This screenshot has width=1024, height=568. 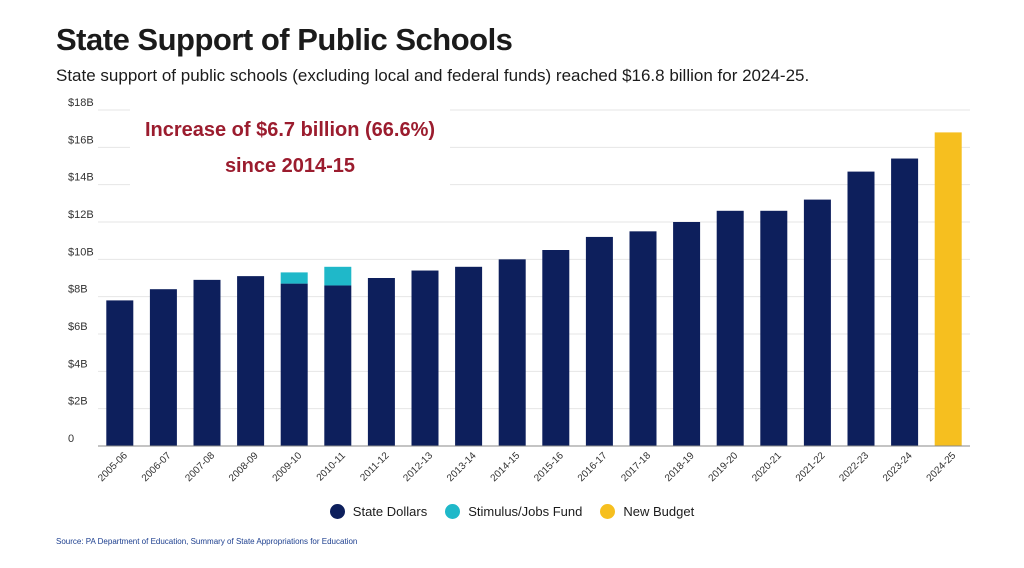 I want to click on y-tick-label: $18B, so click(x=81, y=103).